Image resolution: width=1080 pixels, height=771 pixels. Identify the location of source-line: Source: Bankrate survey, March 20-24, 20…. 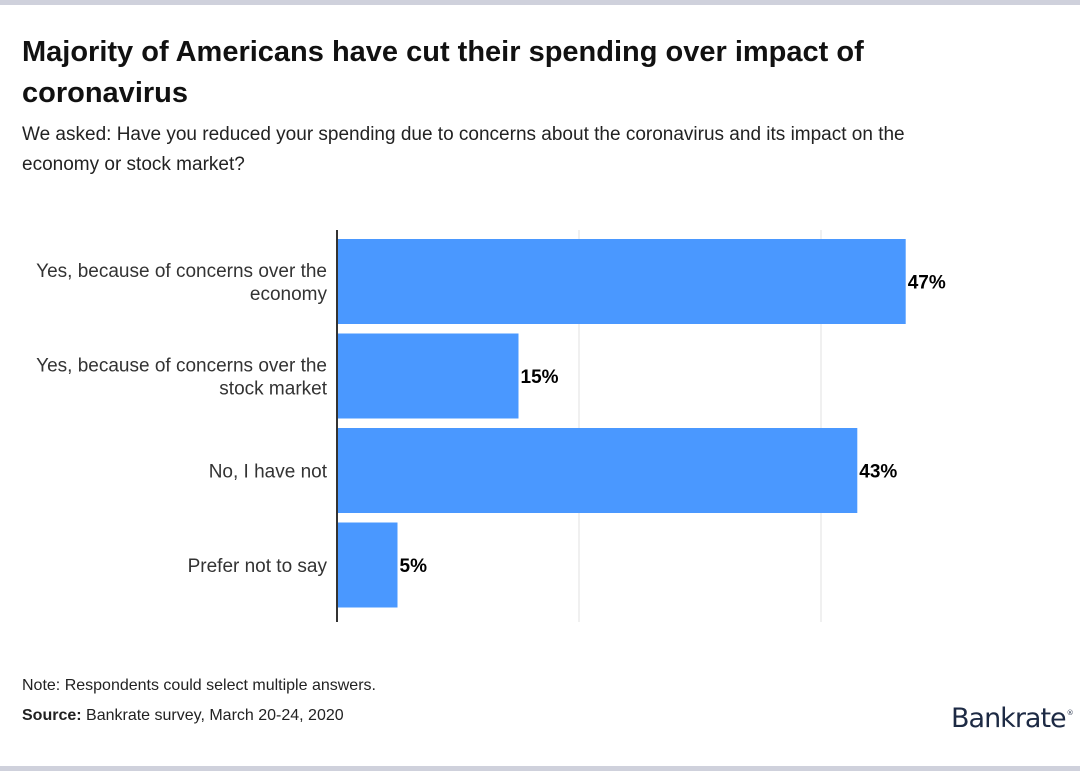
(183, 716).